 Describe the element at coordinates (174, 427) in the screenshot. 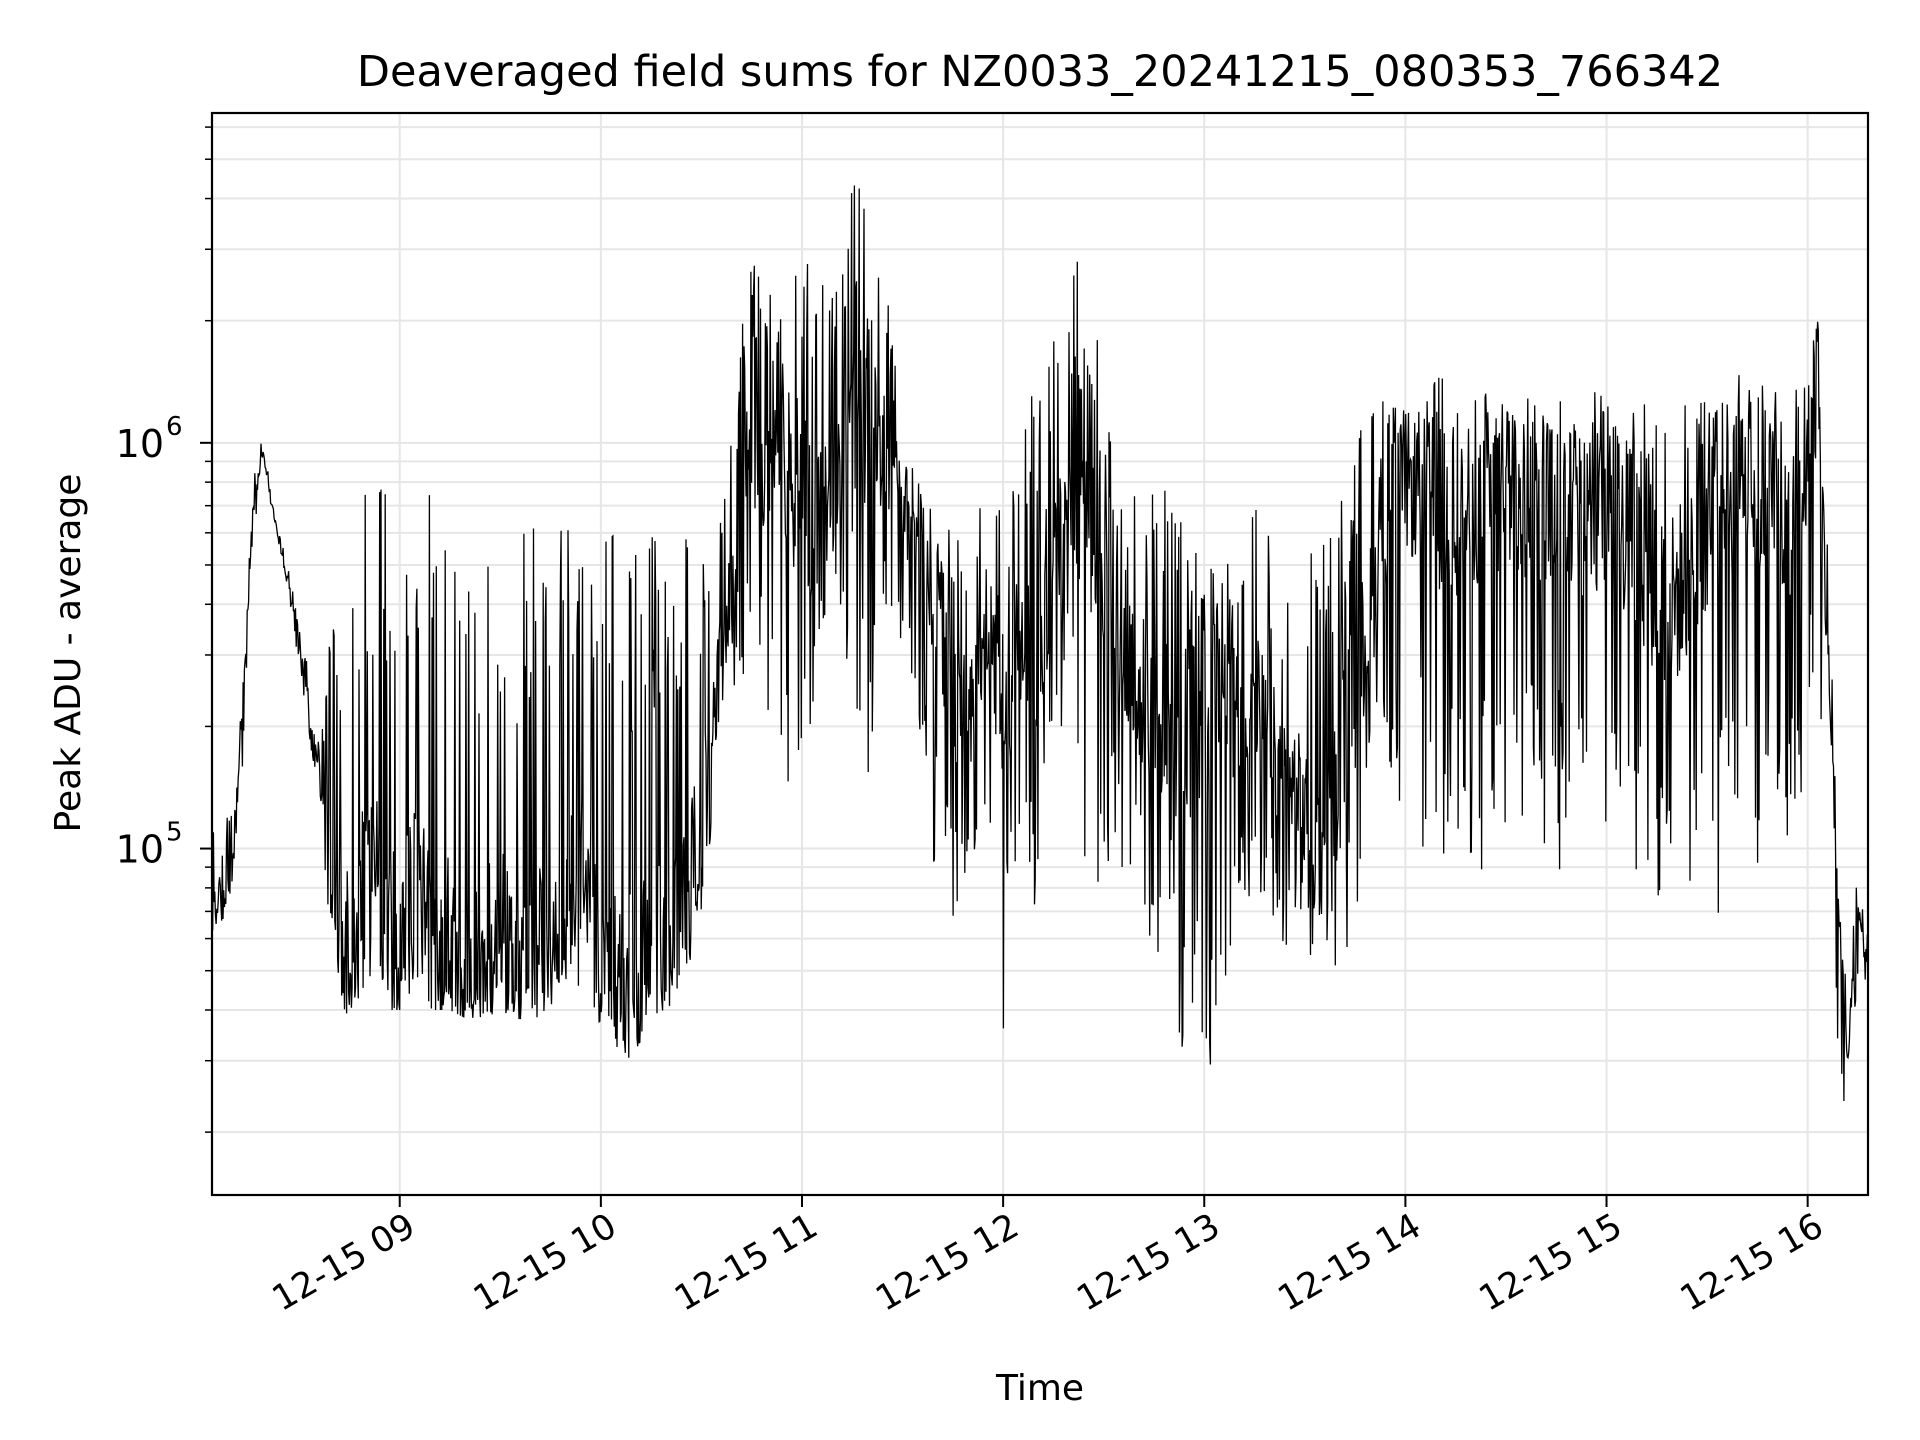

I see `y-tick-label-exponent: 6` at that location.